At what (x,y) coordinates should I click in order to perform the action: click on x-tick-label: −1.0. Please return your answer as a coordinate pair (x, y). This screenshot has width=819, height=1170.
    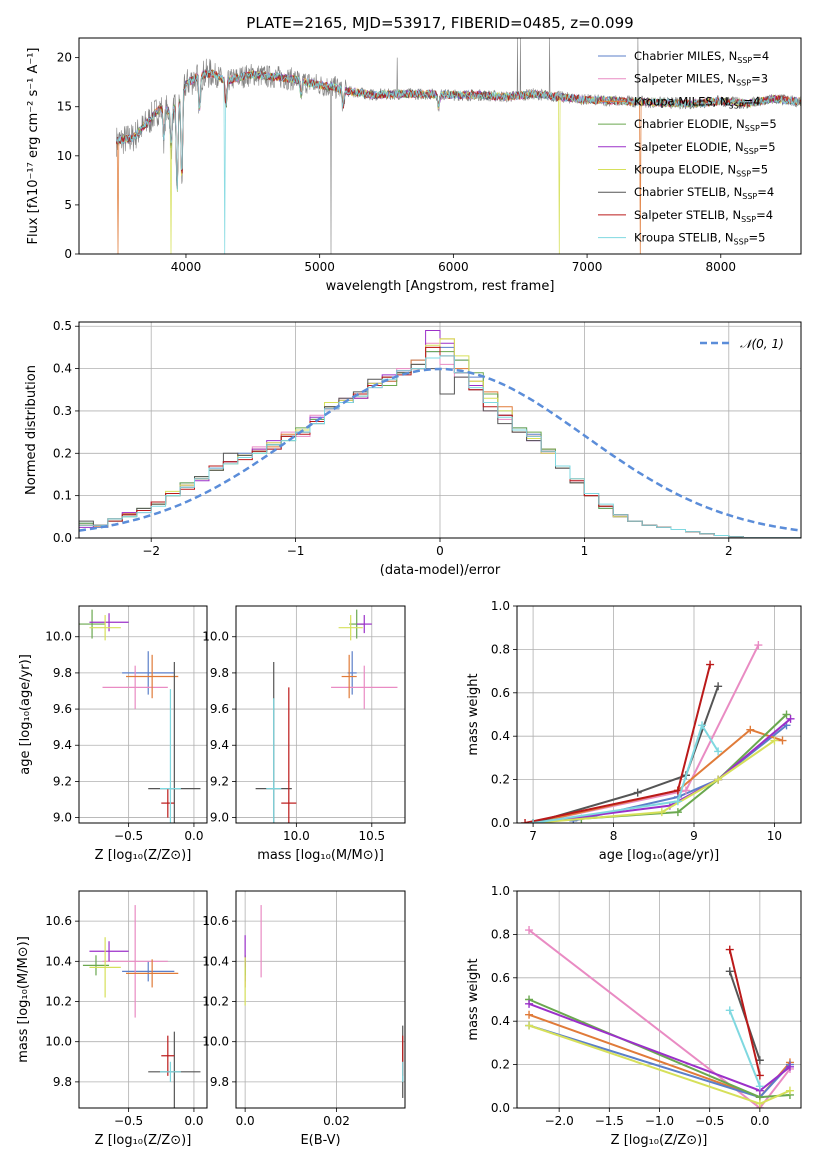
    Looking at the image, I should click on (659, 1121).